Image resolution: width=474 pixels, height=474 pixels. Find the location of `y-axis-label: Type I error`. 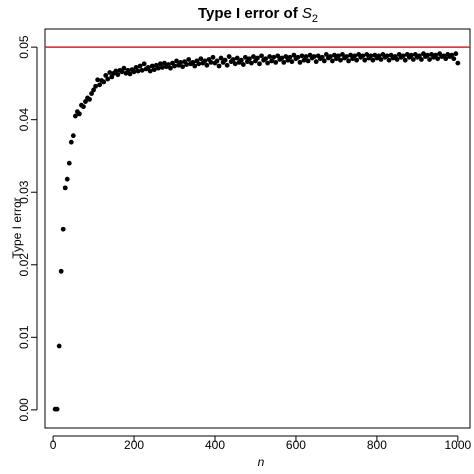

y-axis-label: Type I error is located at coordinates (17, 227).